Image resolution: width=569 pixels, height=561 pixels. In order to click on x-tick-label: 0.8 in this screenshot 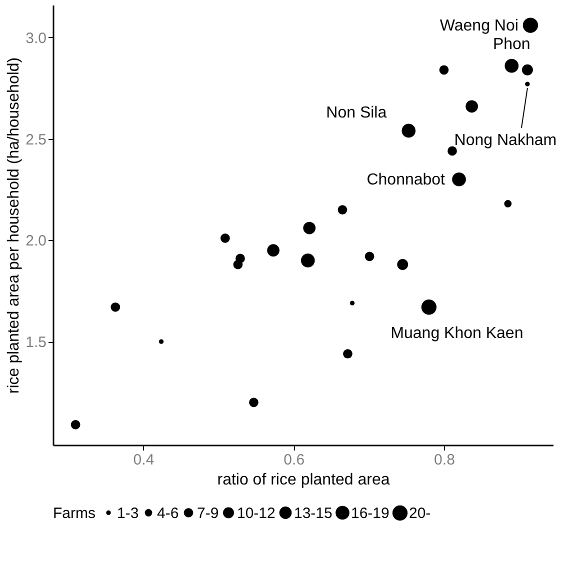, I will do `click(444, 460)`.